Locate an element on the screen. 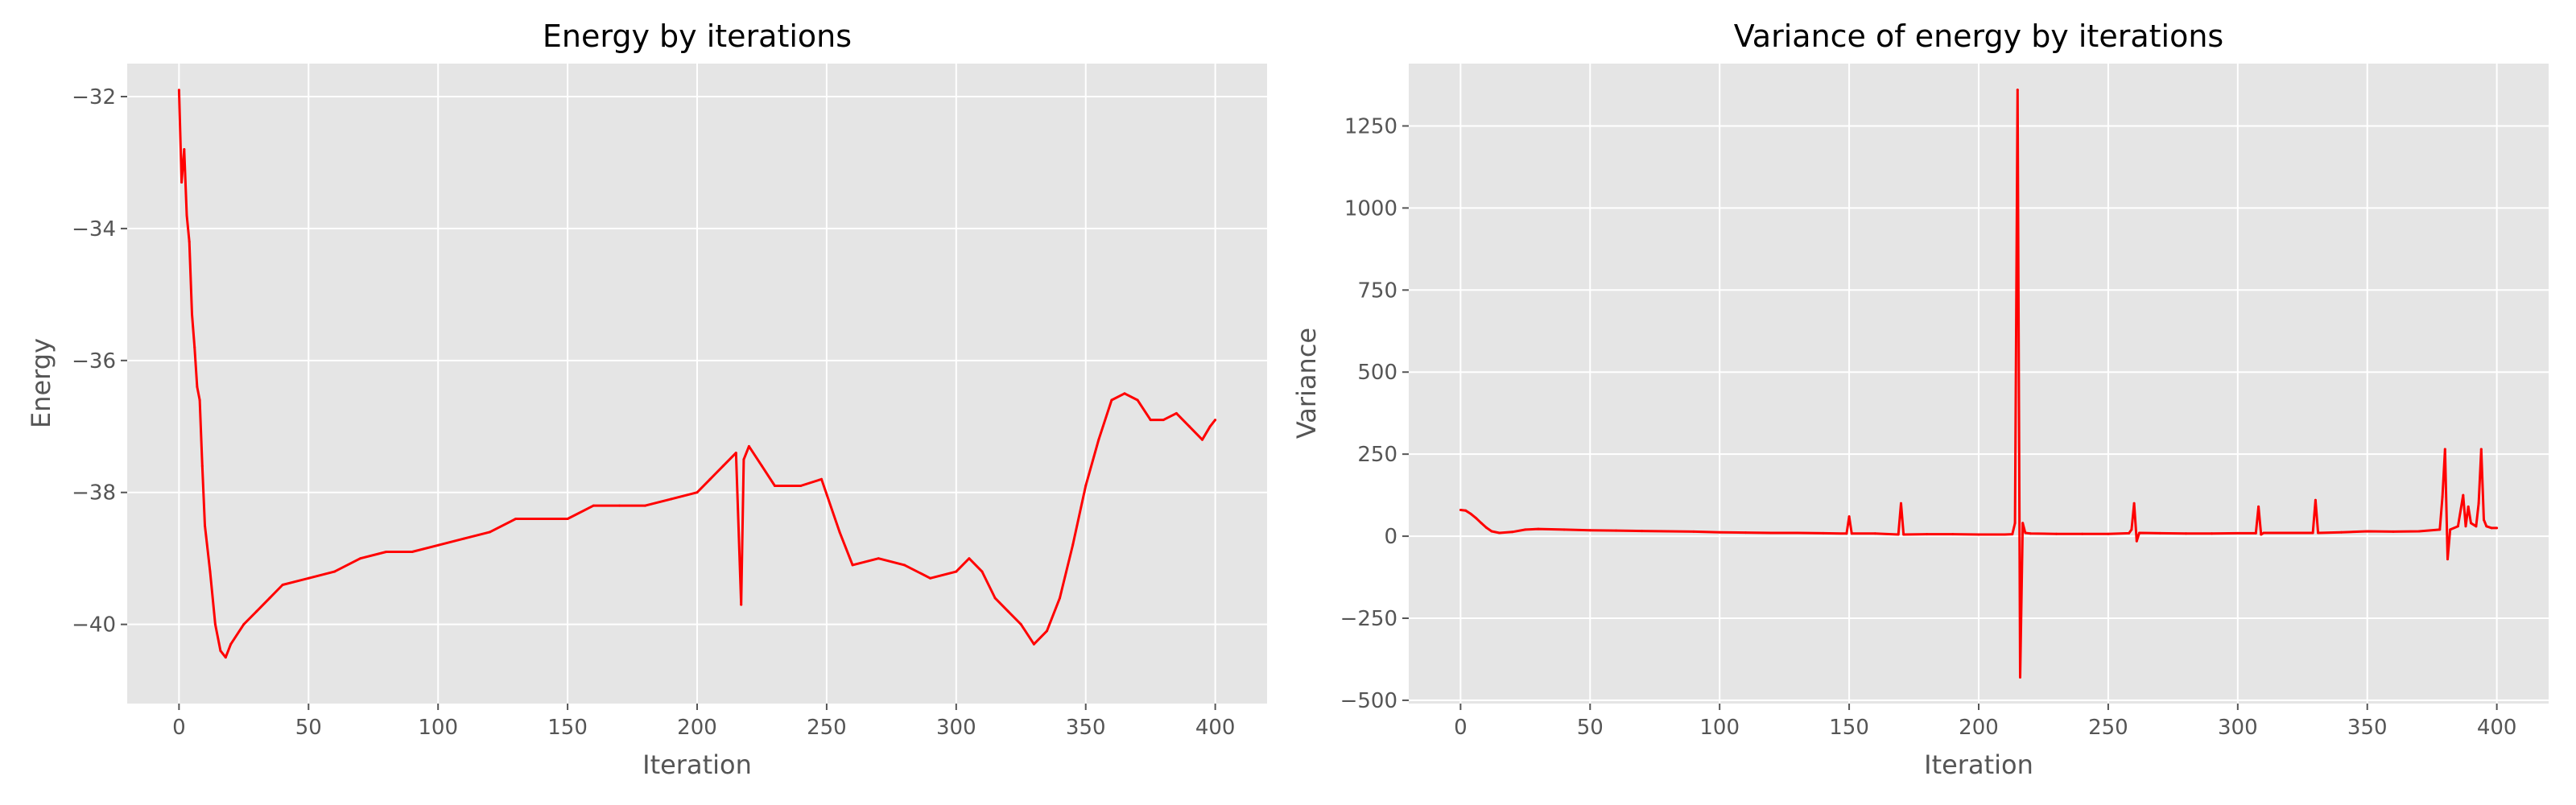 The image size is (2576, 805). x-tick-label: 50 is located at coordinates (1590, 728).